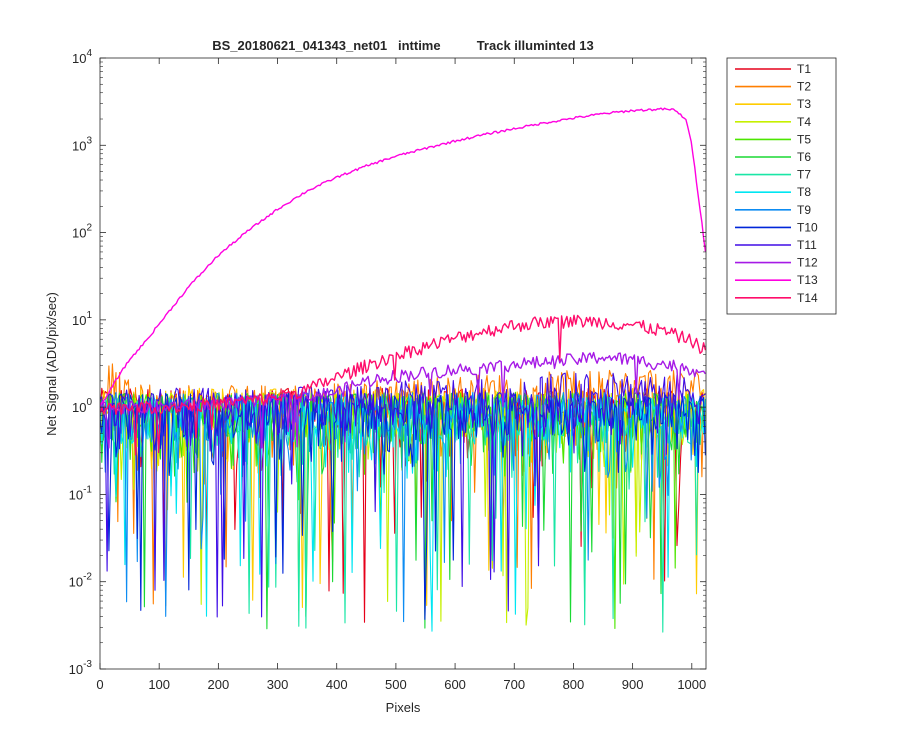 This screenshot has height=750, width=900. Describe the element at coordinates (396, 684) in the screenshot. I see `x-tick-label: 500` at that location.